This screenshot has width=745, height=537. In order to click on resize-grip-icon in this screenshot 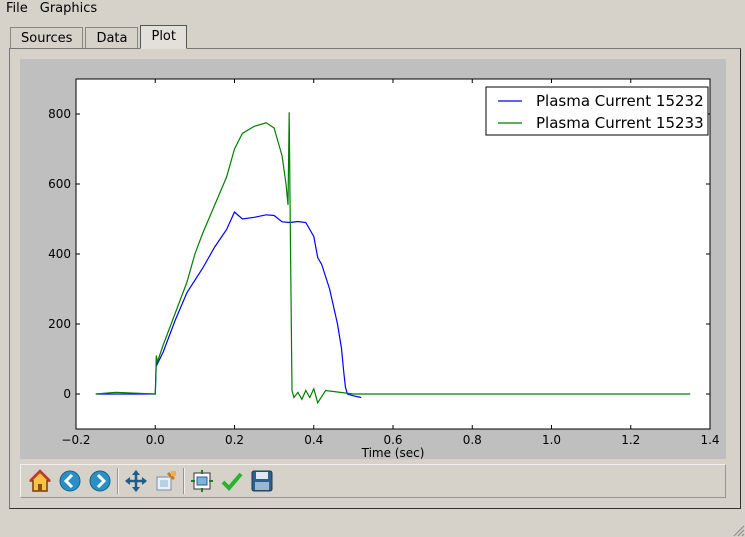, I will do `click(738, 530)`.